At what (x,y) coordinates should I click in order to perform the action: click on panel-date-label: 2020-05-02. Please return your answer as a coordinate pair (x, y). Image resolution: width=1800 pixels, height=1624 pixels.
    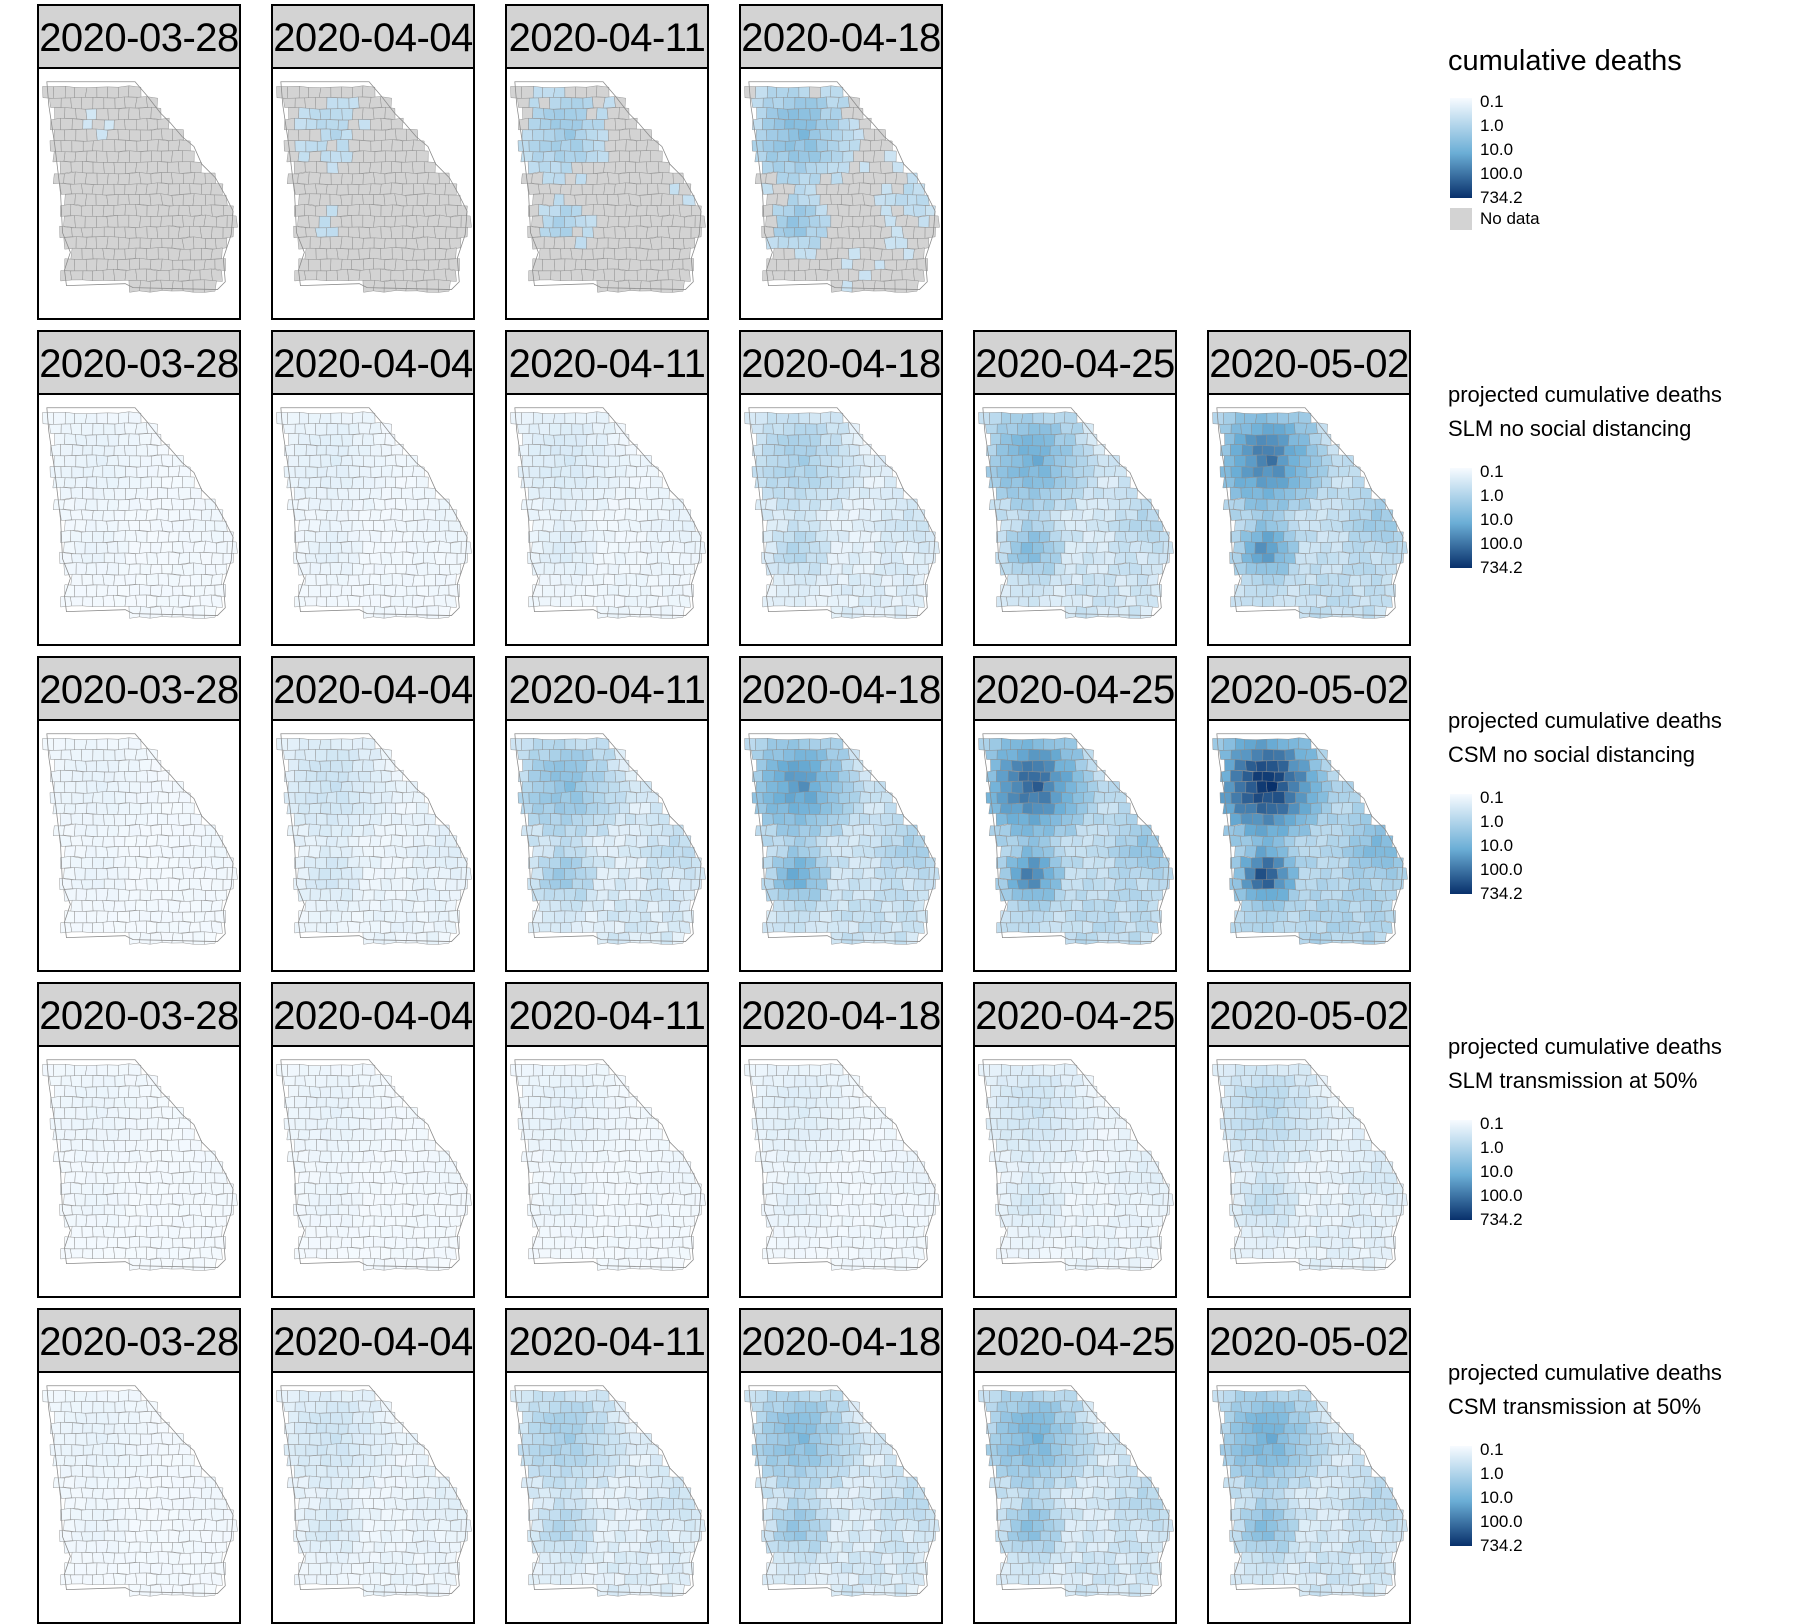
    Looking at the image, I should click on (1309, 364).